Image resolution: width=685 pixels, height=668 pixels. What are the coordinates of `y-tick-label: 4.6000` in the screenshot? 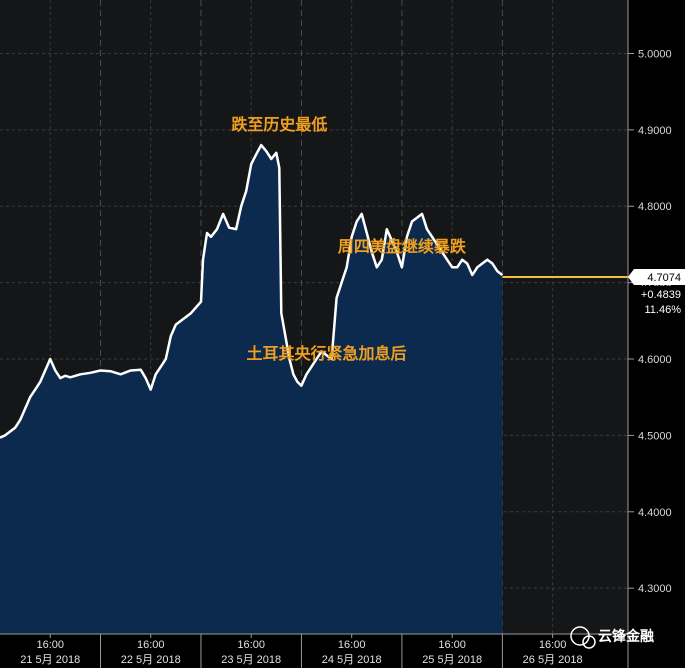 It's located at (655, 360).